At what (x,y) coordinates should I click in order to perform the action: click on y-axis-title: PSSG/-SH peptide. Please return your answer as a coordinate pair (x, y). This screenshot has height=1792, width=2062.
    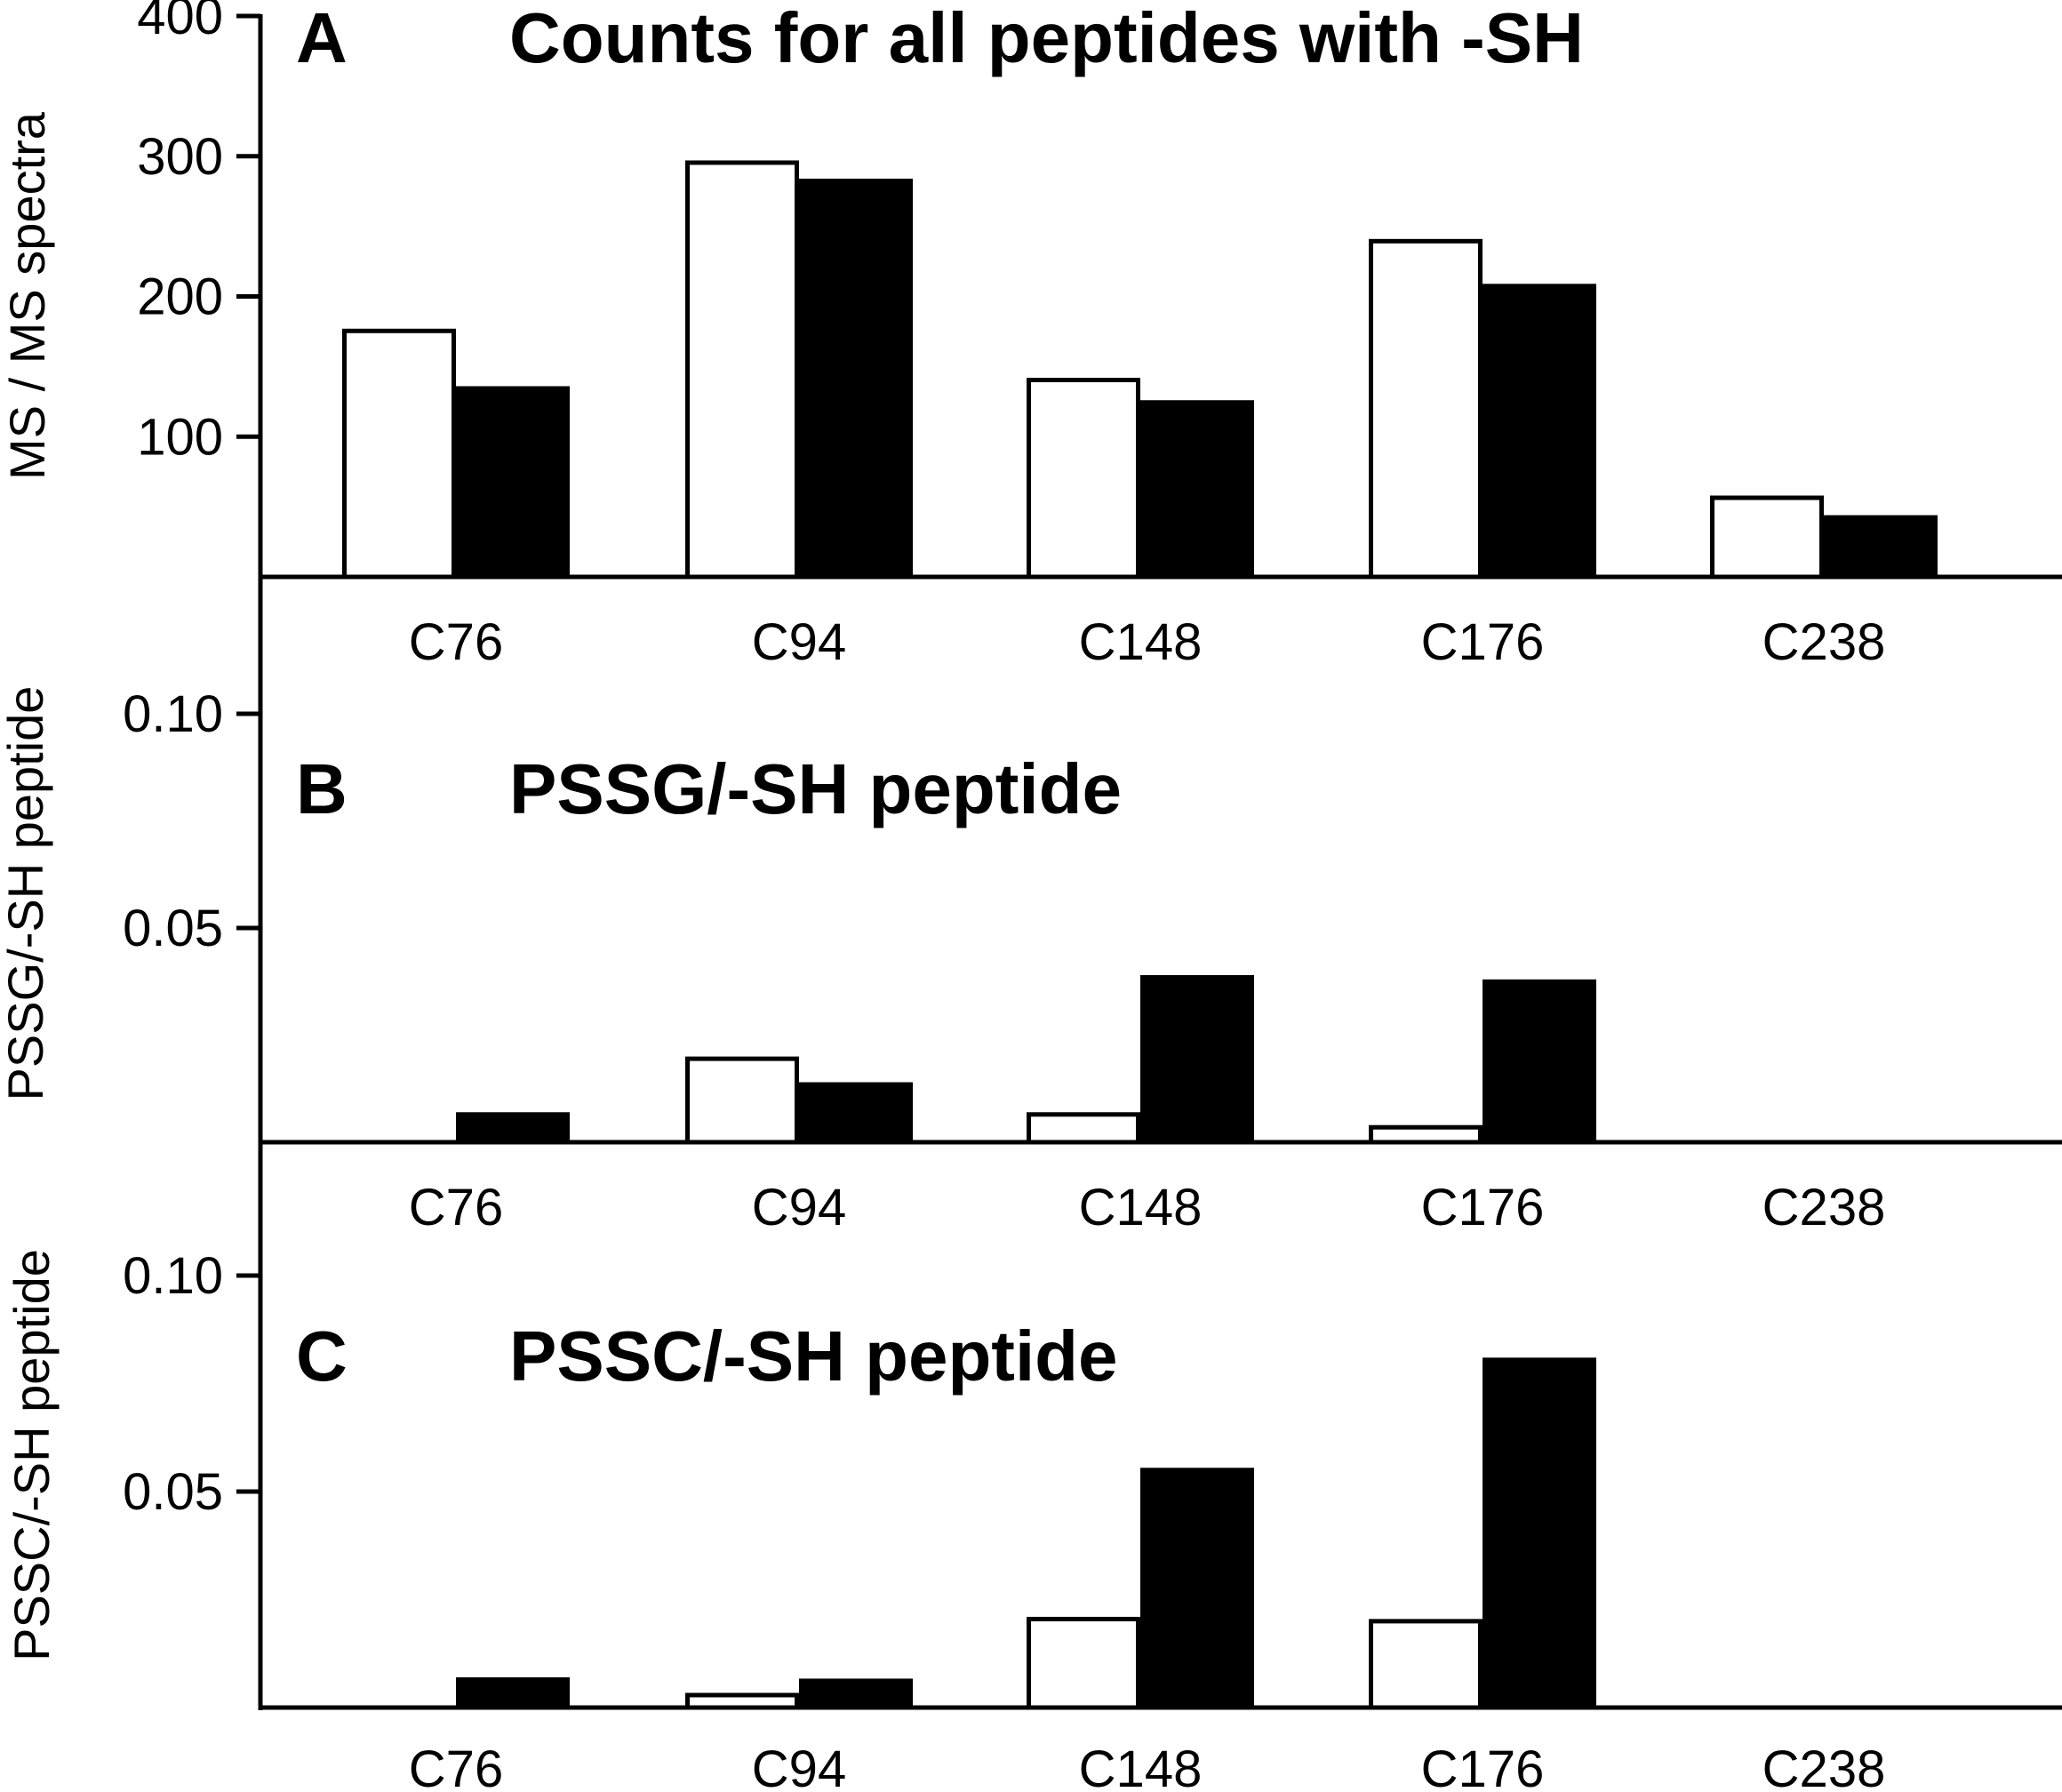
    Looking at the image, I should click on (26, 893).